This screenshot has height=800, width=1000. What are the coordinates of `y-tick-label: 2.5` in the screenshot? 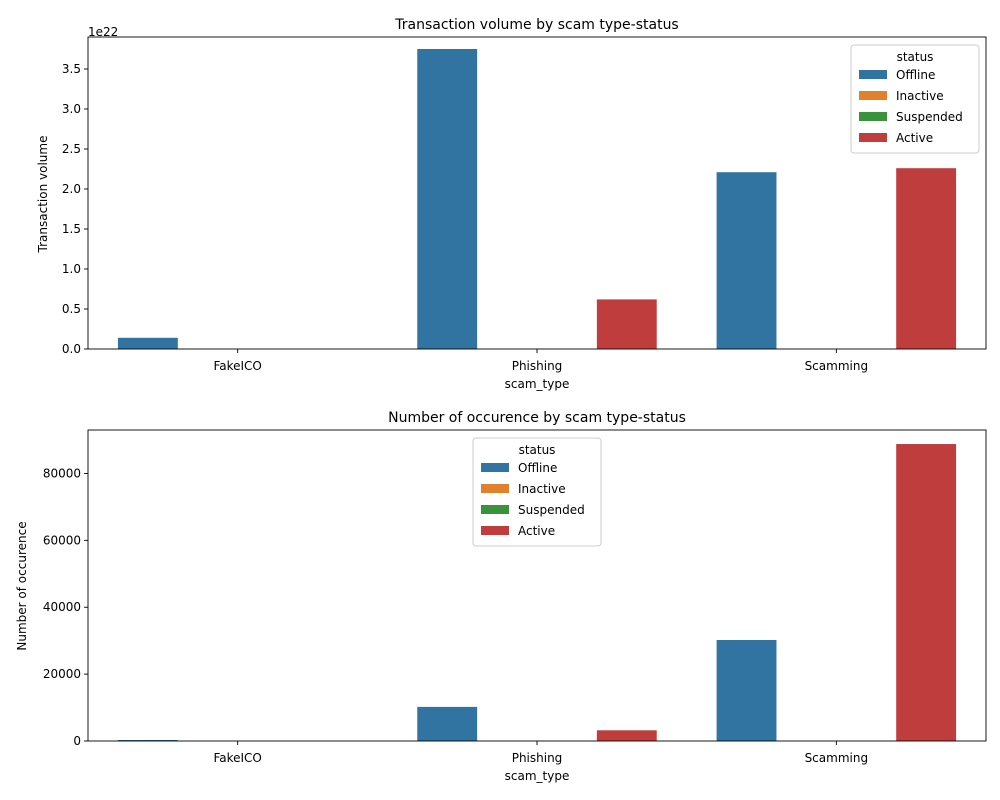 It's located at (71, 149).